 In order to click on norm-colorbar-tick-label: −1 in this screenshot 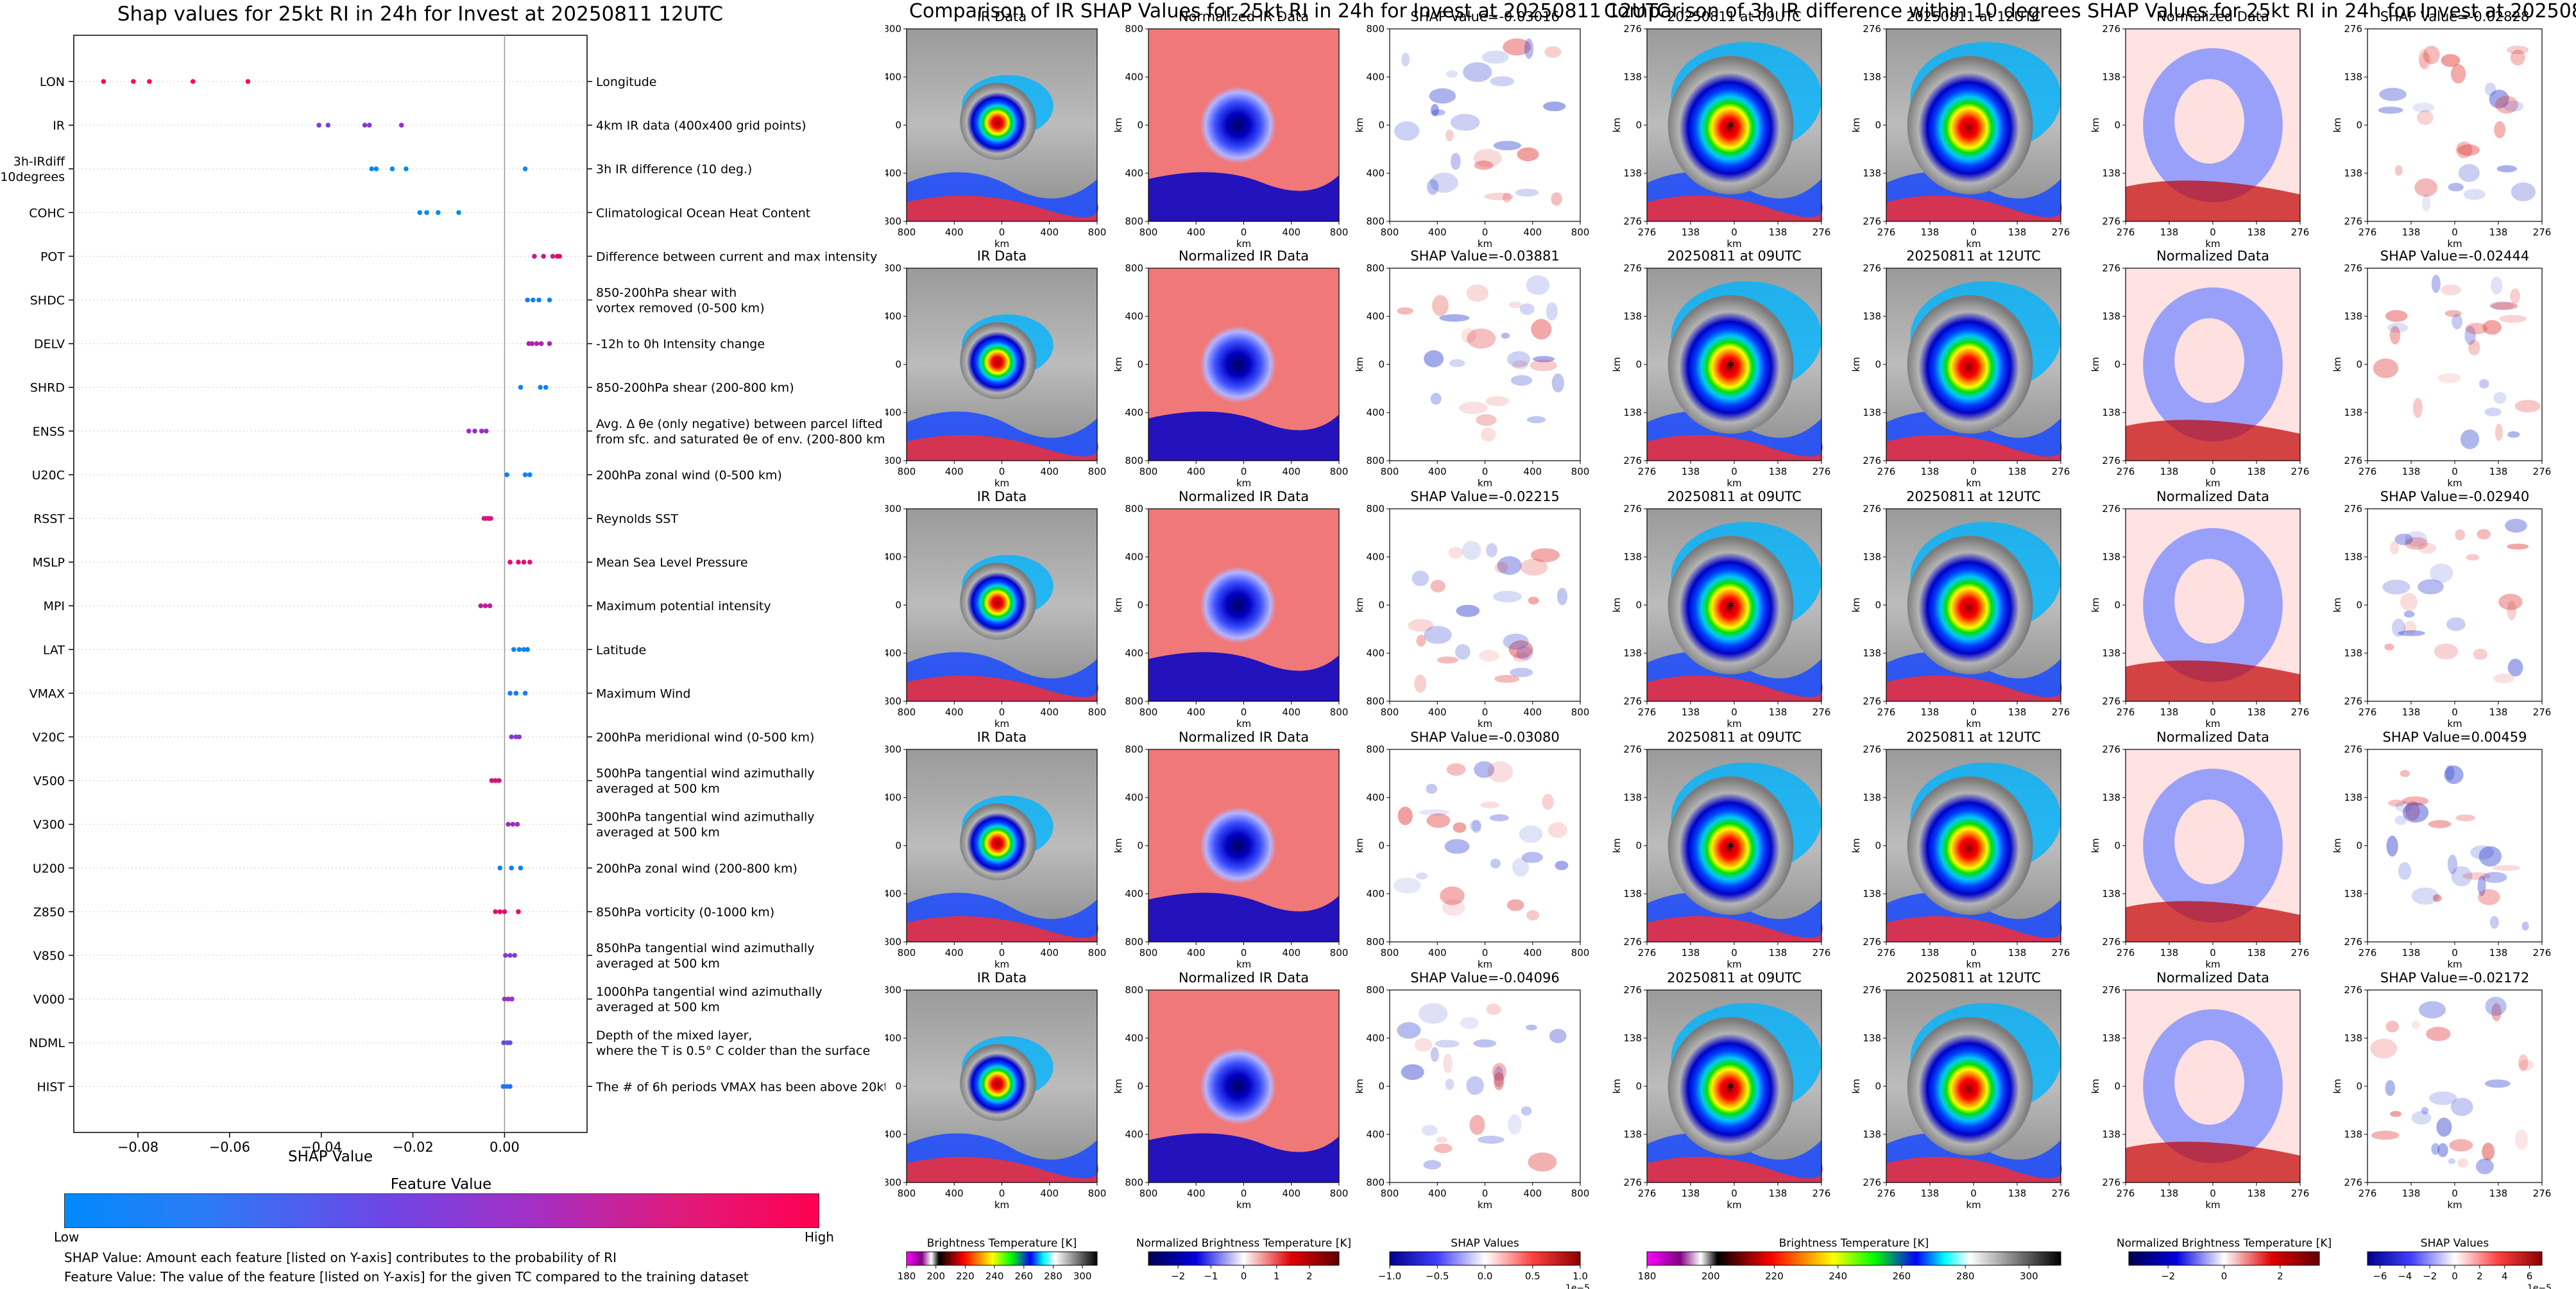, I will do `click(1211, 1276)`.